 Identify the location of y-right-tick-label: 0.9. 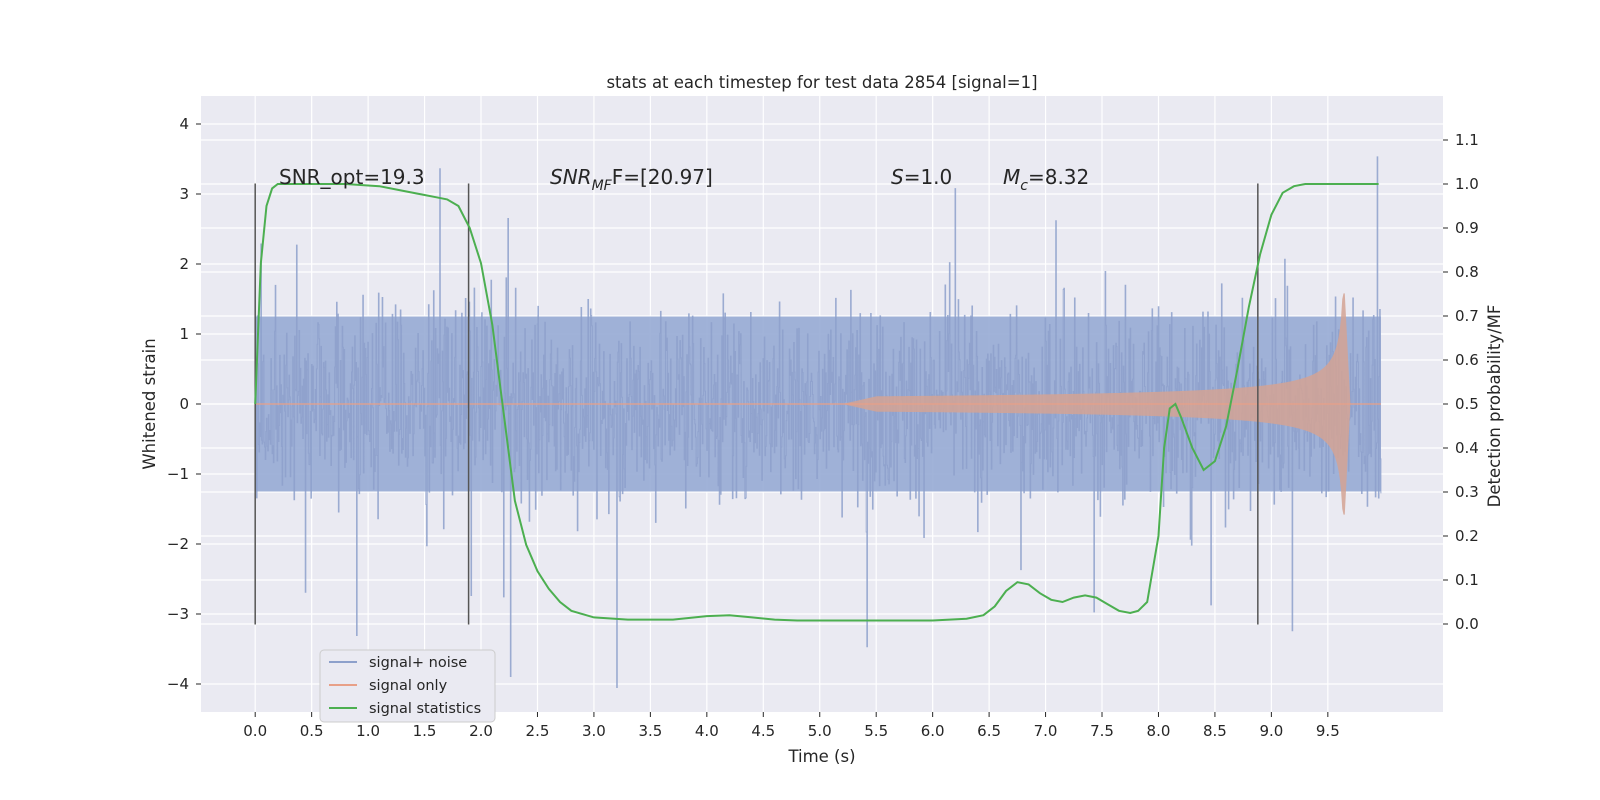
(1467, 228).